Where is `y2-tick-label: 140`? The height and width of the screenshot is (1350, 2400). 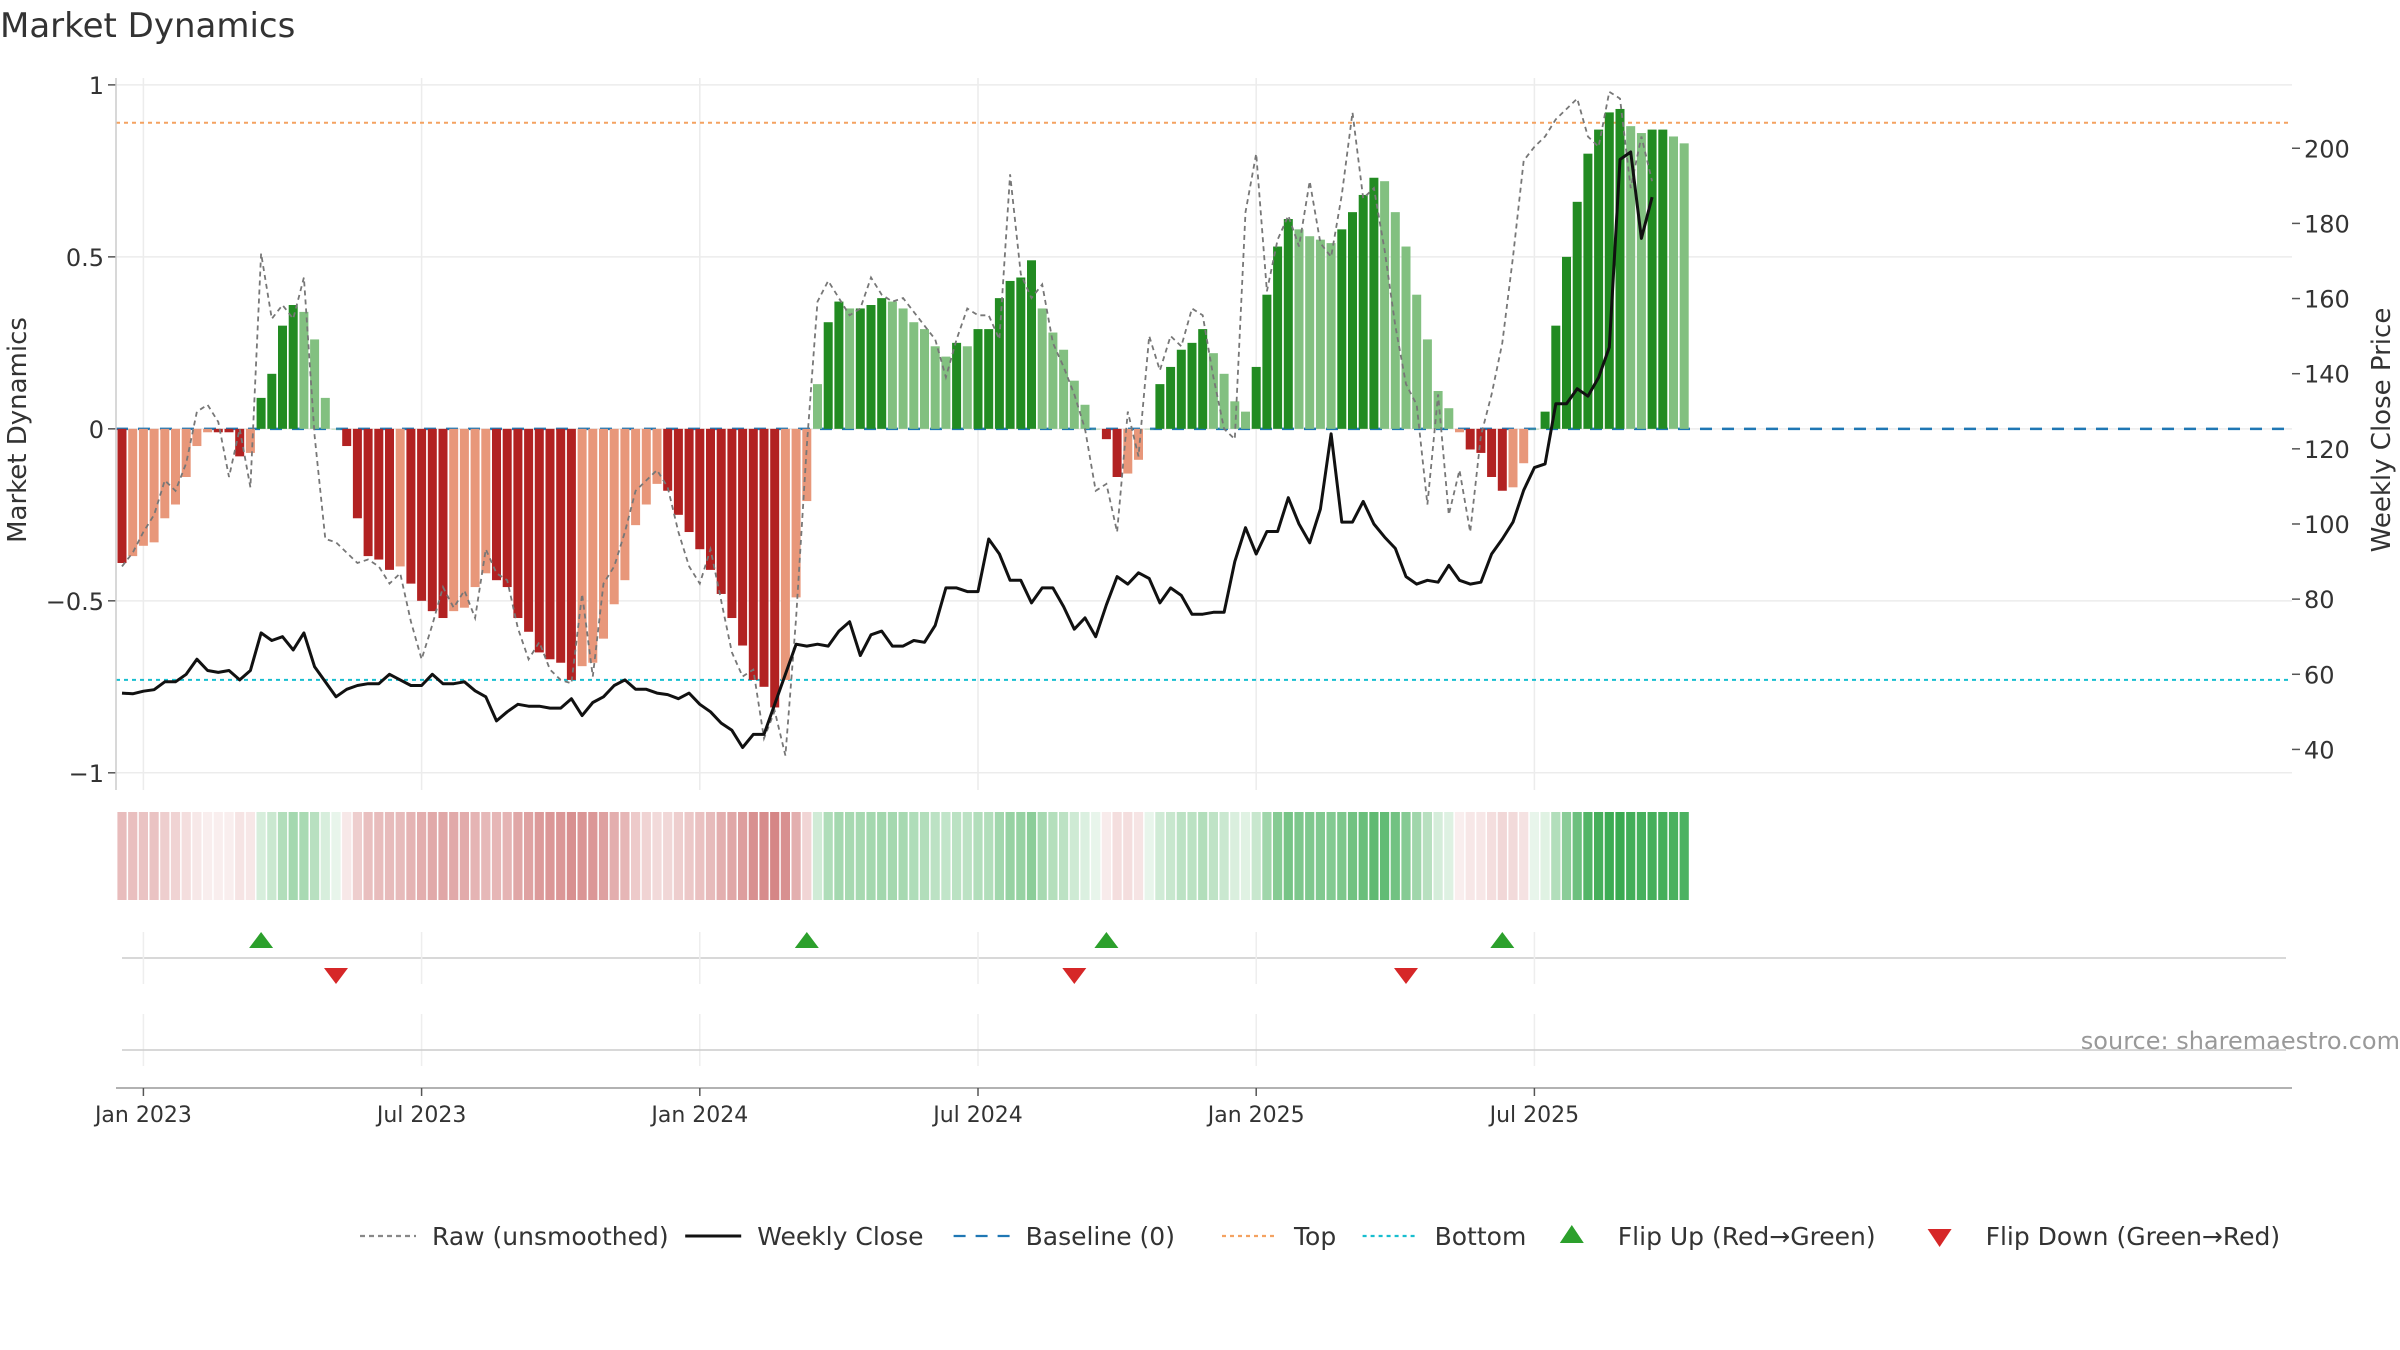
y2-tick-label: 140 is located at coordinates (2327, 375).